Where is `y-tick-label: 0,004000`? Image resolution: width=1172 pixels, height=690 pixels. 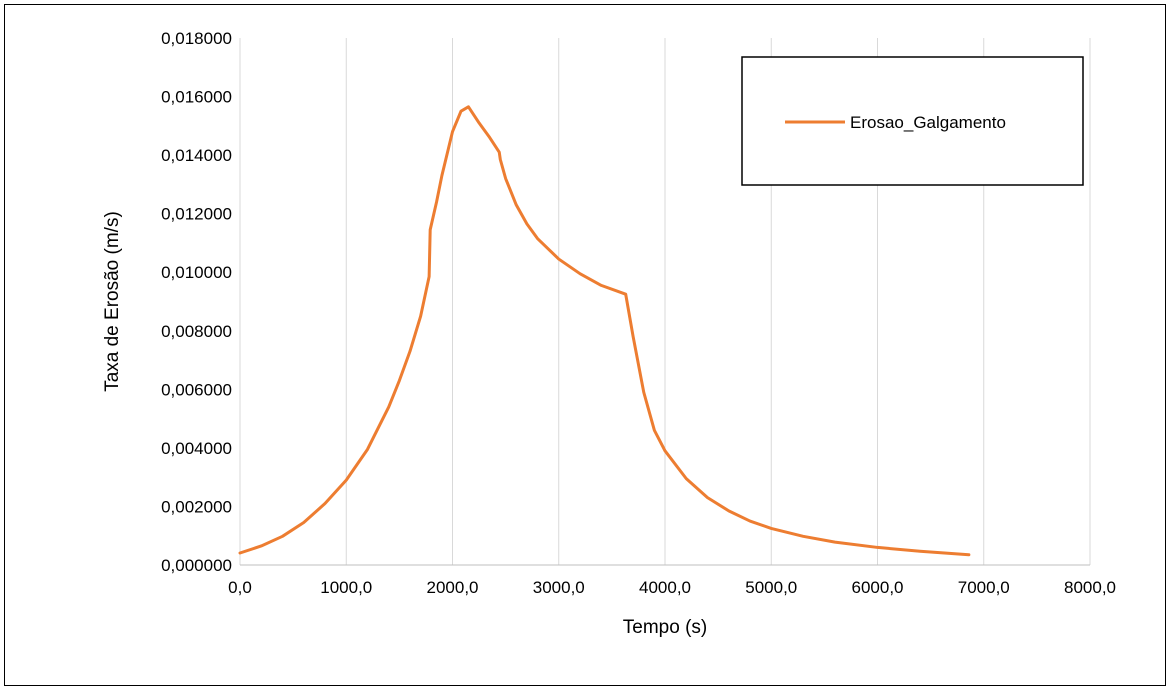
y-tick-label: 0,004000 is located at coordinates (196, 448).